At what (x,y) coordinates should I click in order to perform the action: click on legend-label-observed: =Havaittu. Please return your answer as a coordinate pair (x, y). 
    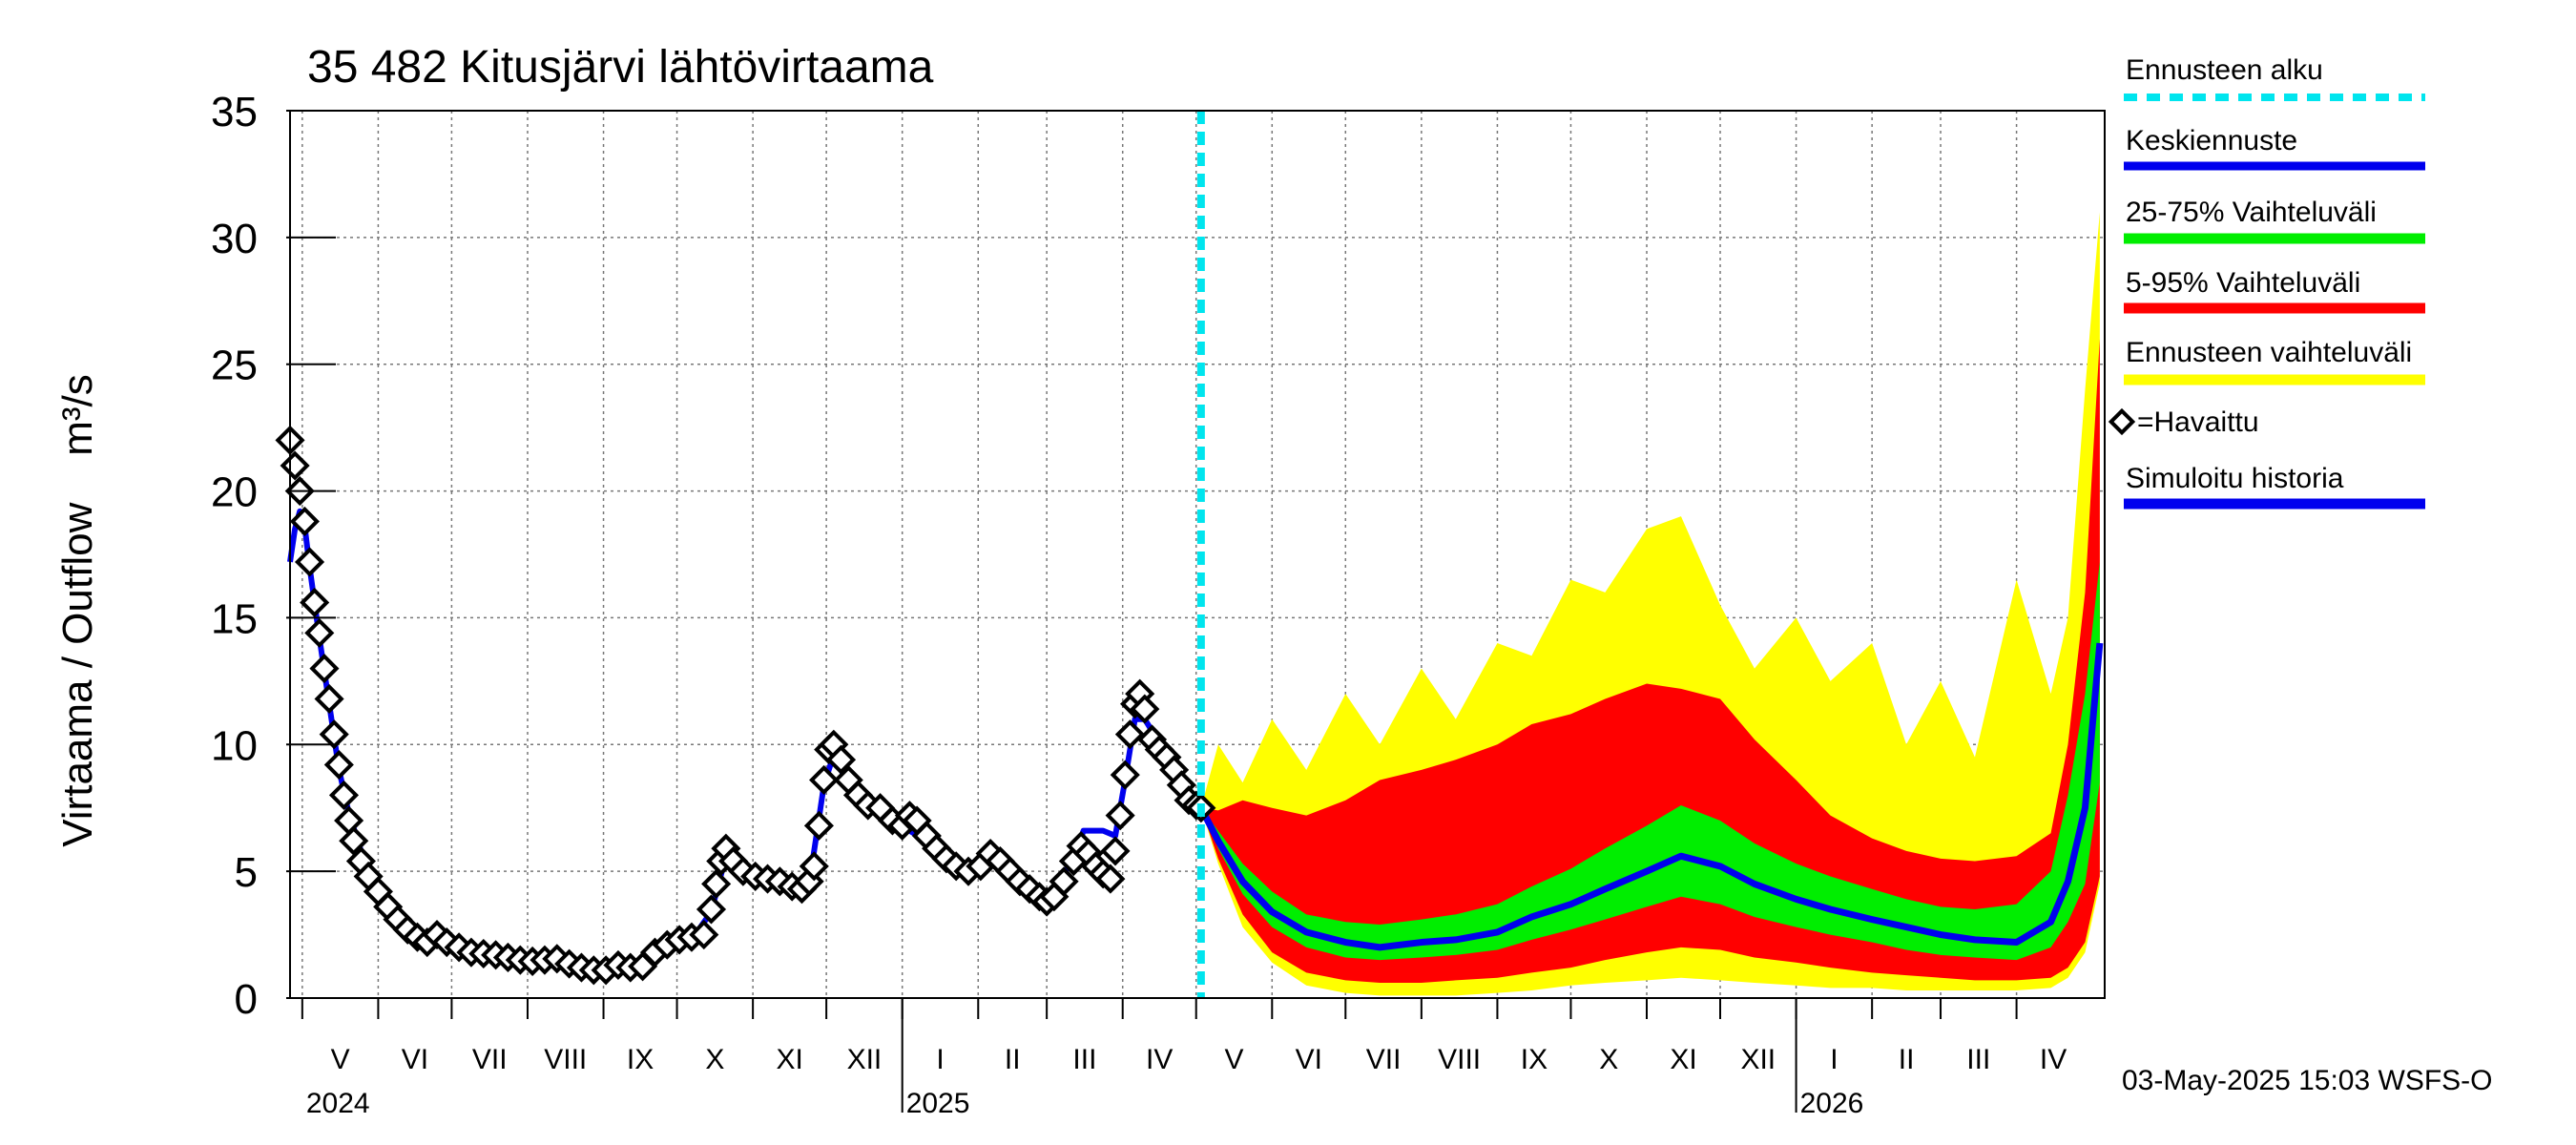
    Looking at the image, I should click on (2198, 422).